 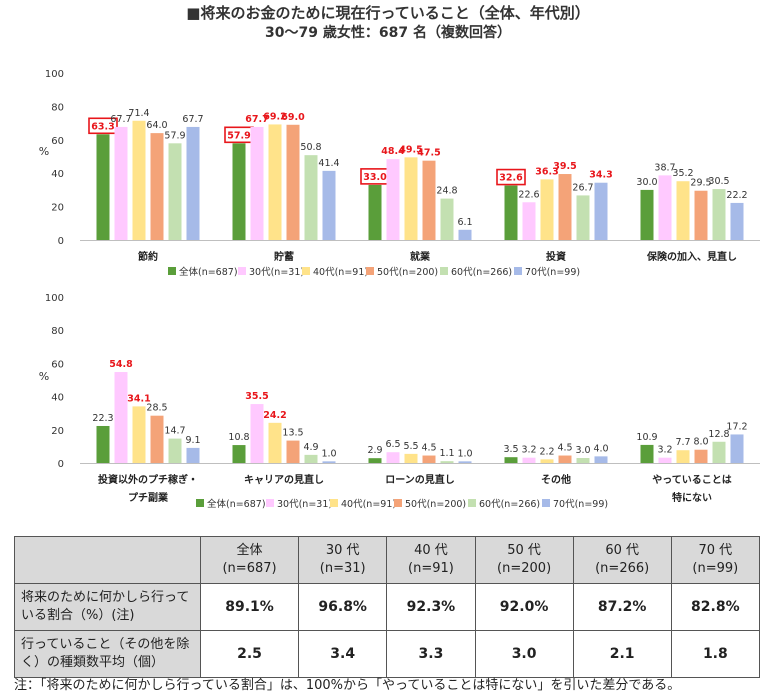 What do you see at coordinates (249, 568) in the screenshot?
I see `column-n: (n=687)` at bounding box center [249, 568].